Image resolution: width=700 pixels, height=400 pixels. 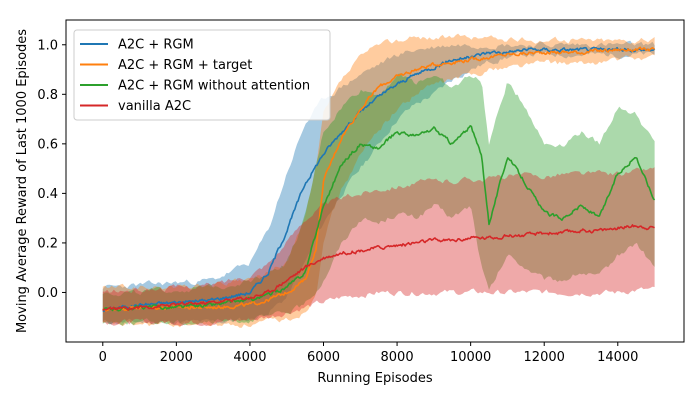 I want to click on y-tick-label: 1.0, so click(x=47, y=45).